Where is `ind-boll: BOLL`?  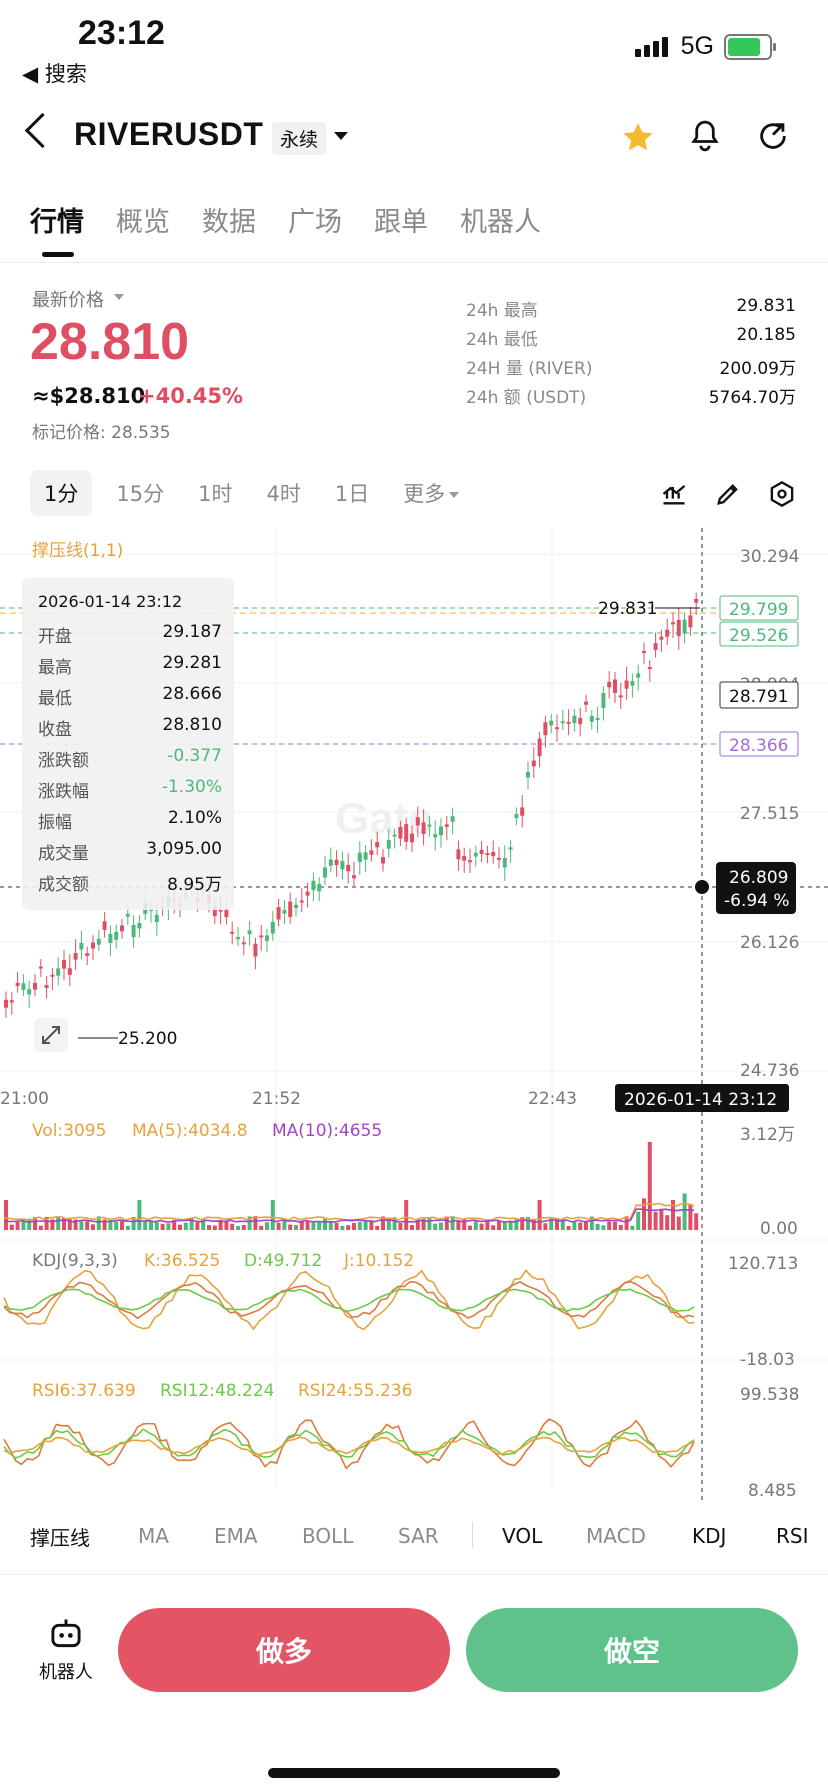
ind-boll: BOLL is located at coordinates (328, 1536).